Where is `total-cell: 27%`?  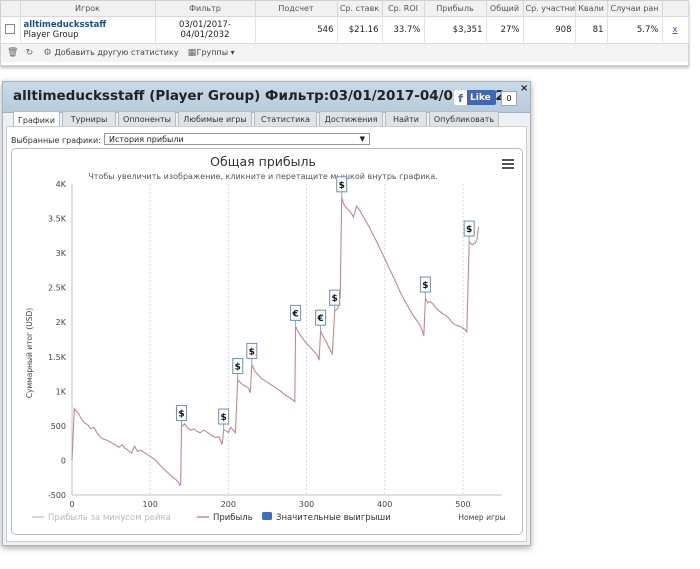 total-cell: 27% is located at coordinates (505, 29).